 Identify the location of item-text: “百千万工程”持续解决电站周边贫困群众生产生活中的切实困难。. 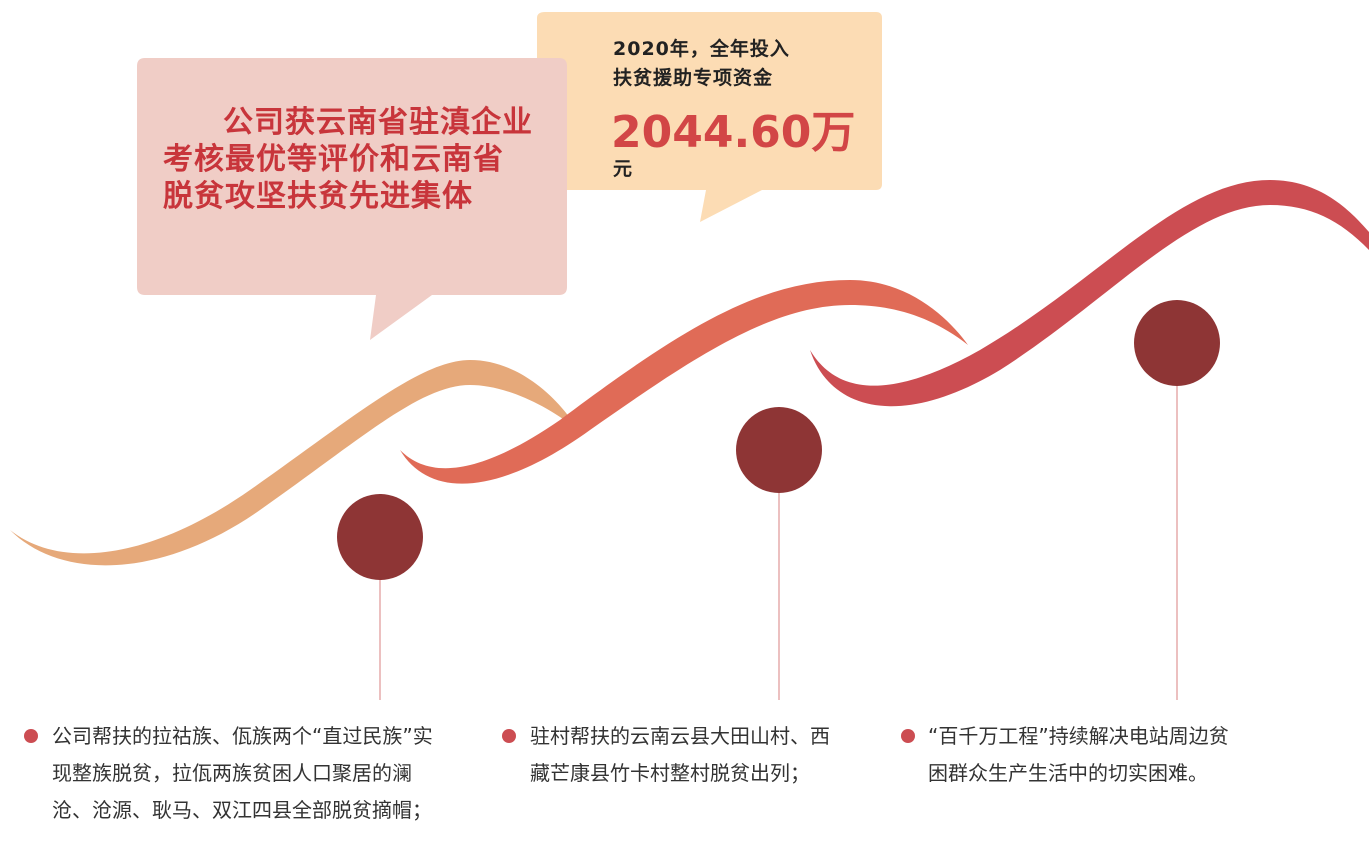
(1078, 754).